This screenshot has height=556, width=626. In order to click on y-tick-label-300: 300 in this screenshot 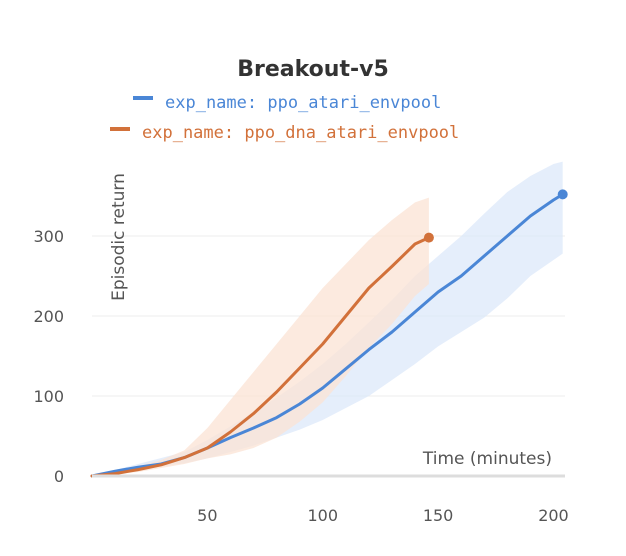, I will do `click(48, 236)`.